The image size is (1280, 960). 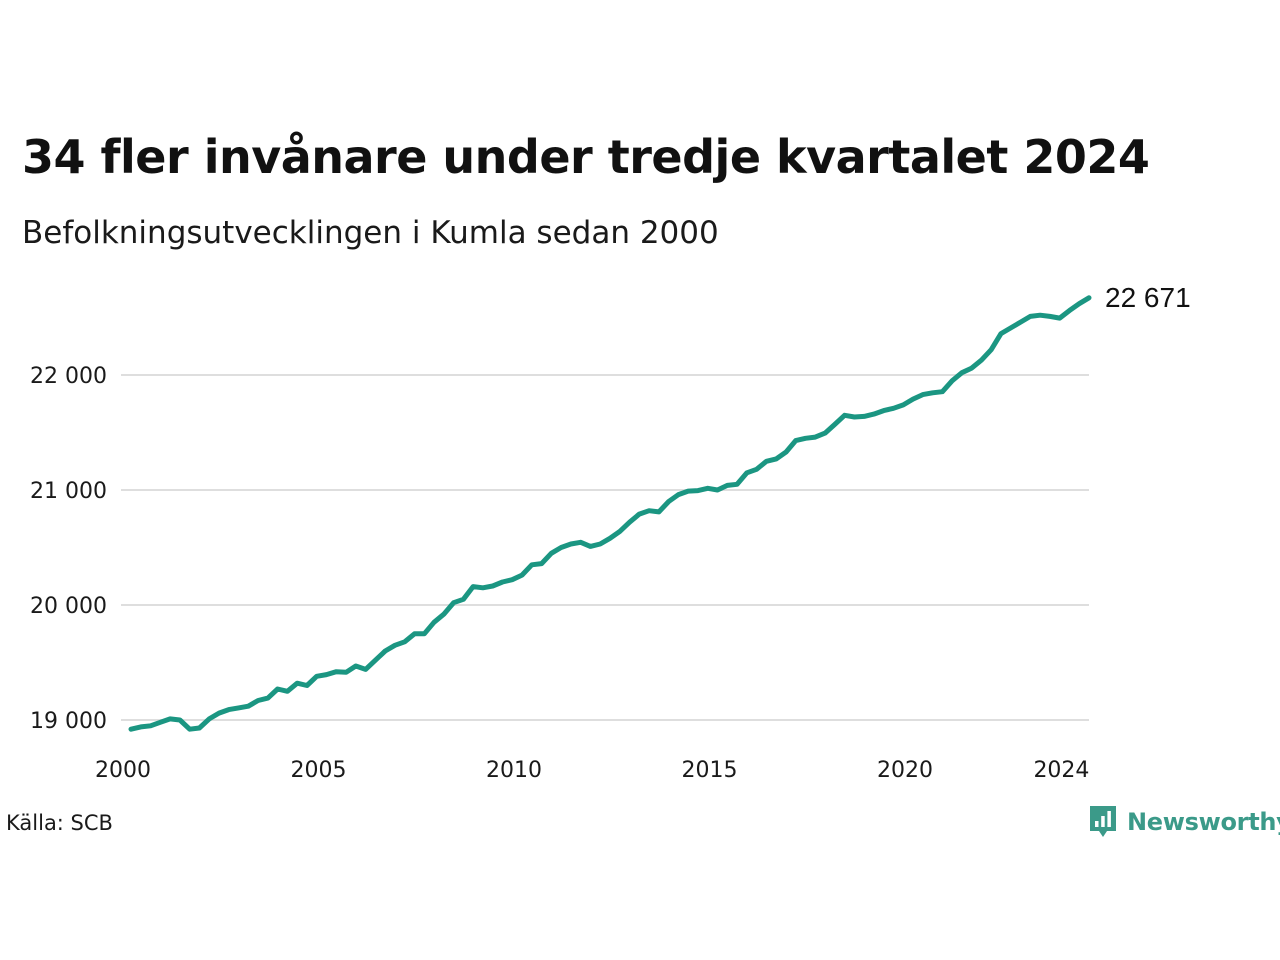 I want to click on y-tick-label: 21 000, so click(x=68, y=491).